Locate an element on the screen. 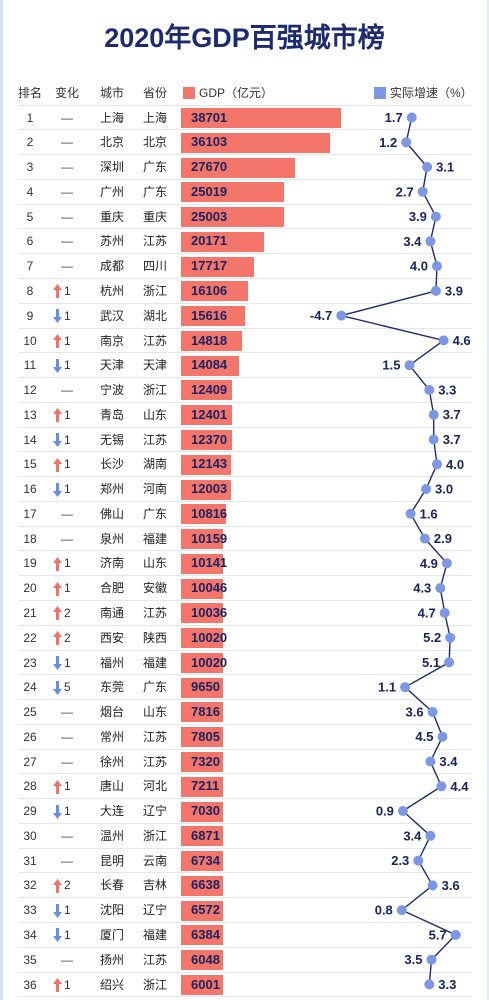  table-row: 18 — 泉州 福建 10159 is located at coordinates (244, 539).